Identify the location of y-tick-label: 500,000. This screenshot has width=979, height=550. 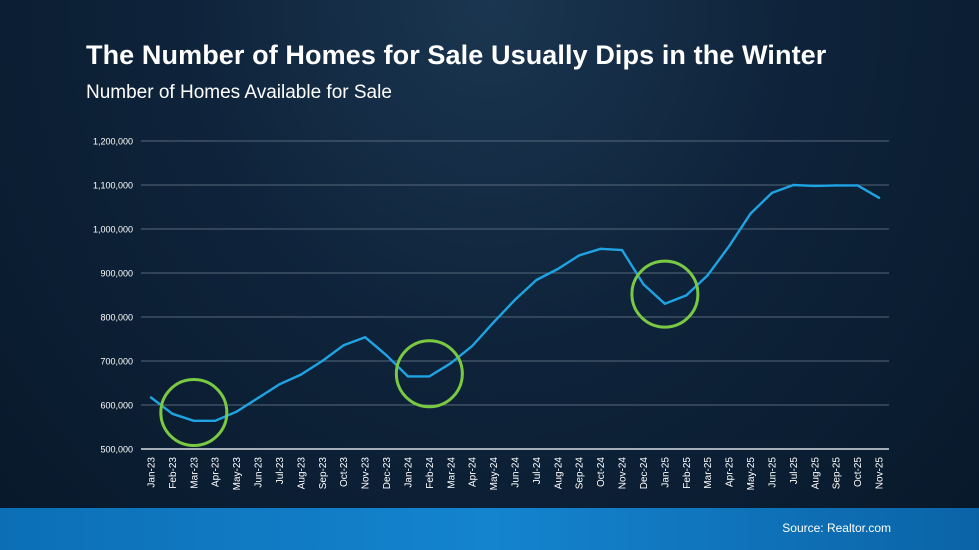
(116, 450).